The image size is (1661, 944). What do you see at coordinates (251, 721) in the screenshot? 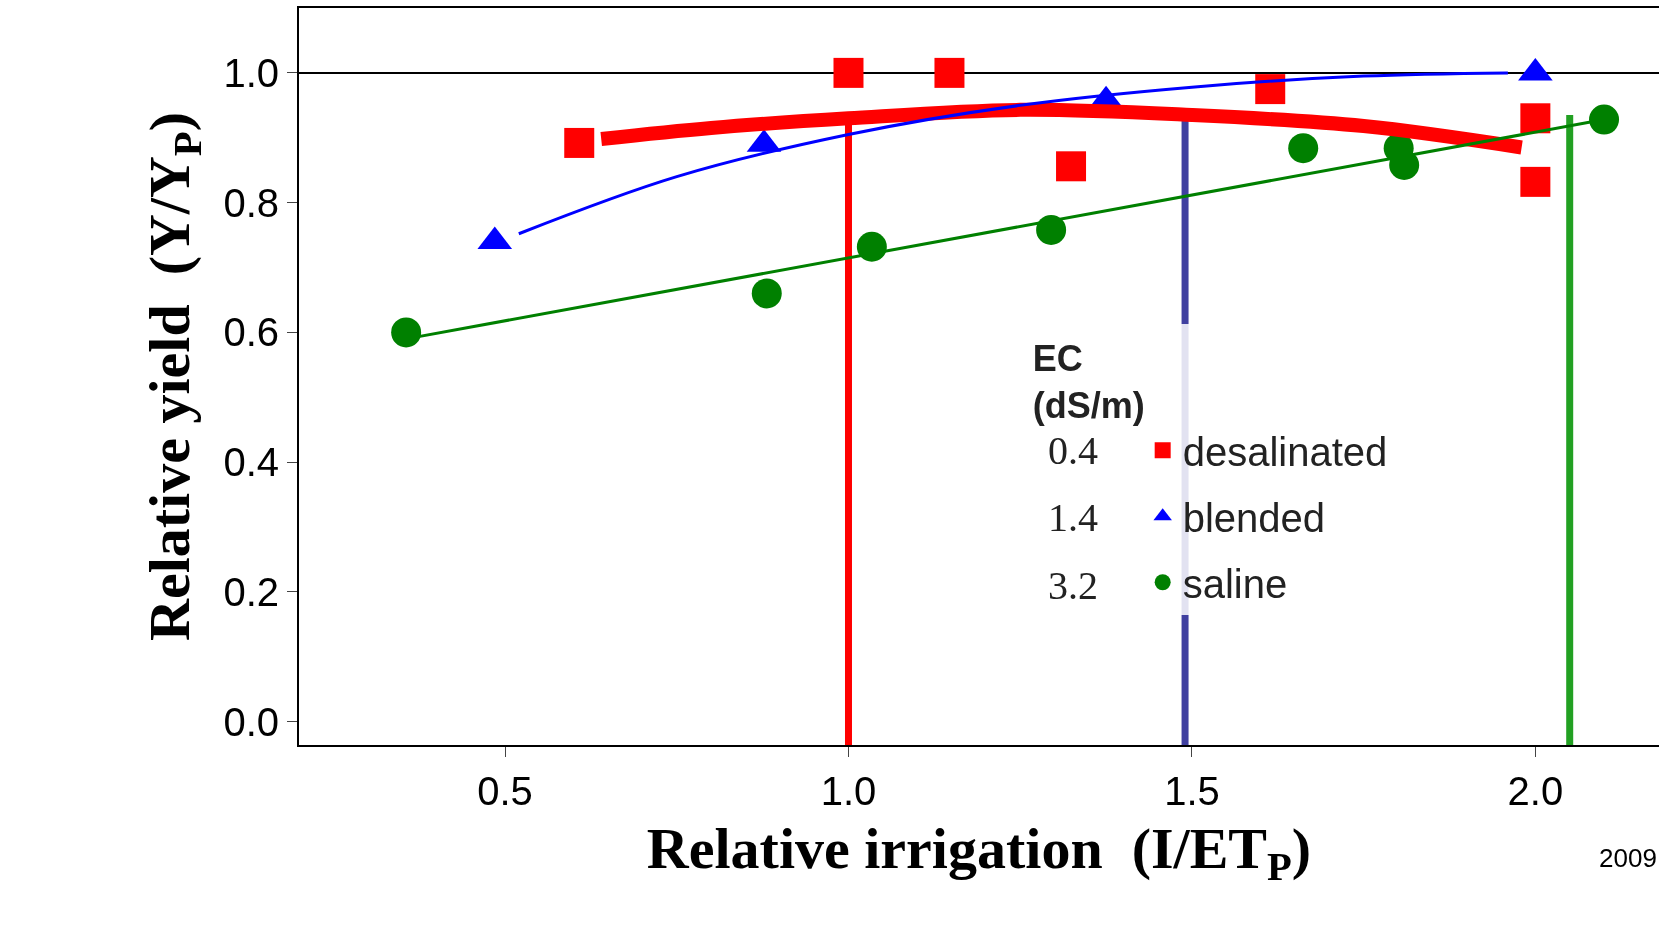
I see `y-tick-label: 0.0` at bounding box center [251, 721].